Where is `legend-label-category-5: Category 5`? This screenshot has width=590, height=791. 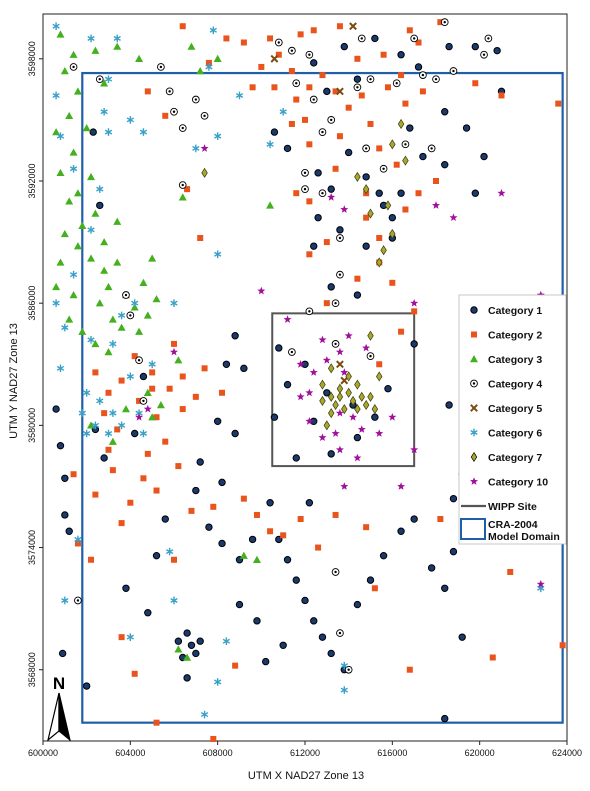
legend-label-category-5: Category 5 is located at coordinates (515, 409).